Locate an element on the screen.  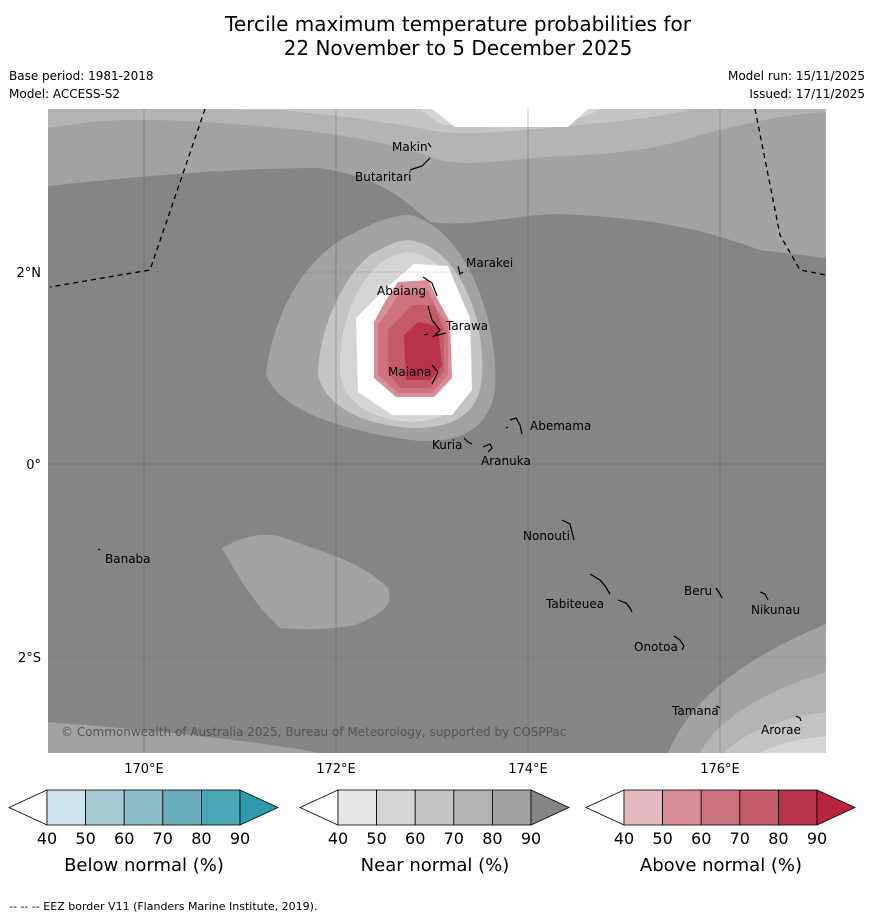
island-label-kuria: Kuria is located at coordinates (447, 445).